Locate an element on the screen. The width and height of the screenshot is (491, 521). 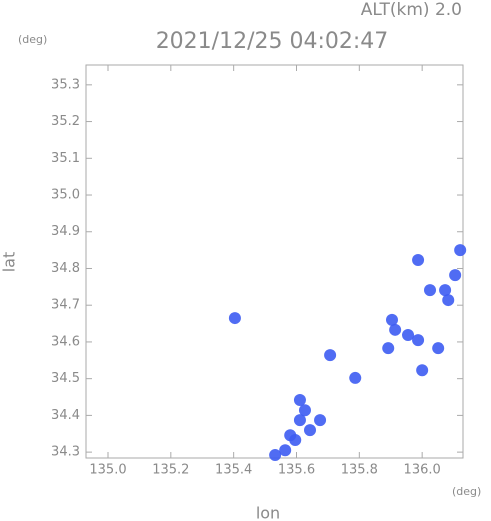
x-tick-label: 135.8 is located at coordinates (359, 470).